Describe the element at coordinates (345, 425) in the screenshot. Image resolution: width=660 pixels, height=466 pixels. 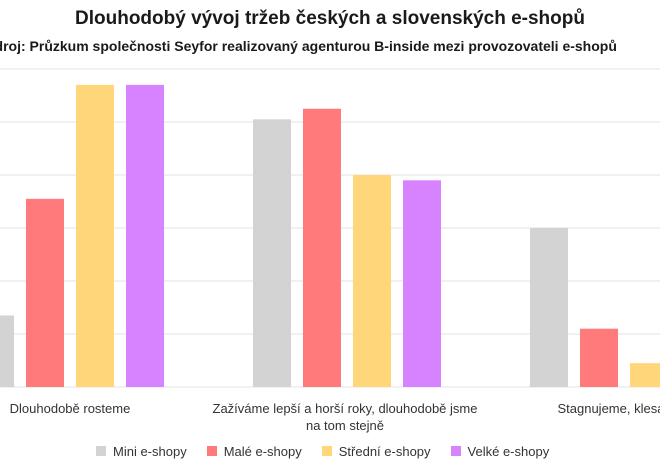
I see `category-label: na tom stejně` at that location.